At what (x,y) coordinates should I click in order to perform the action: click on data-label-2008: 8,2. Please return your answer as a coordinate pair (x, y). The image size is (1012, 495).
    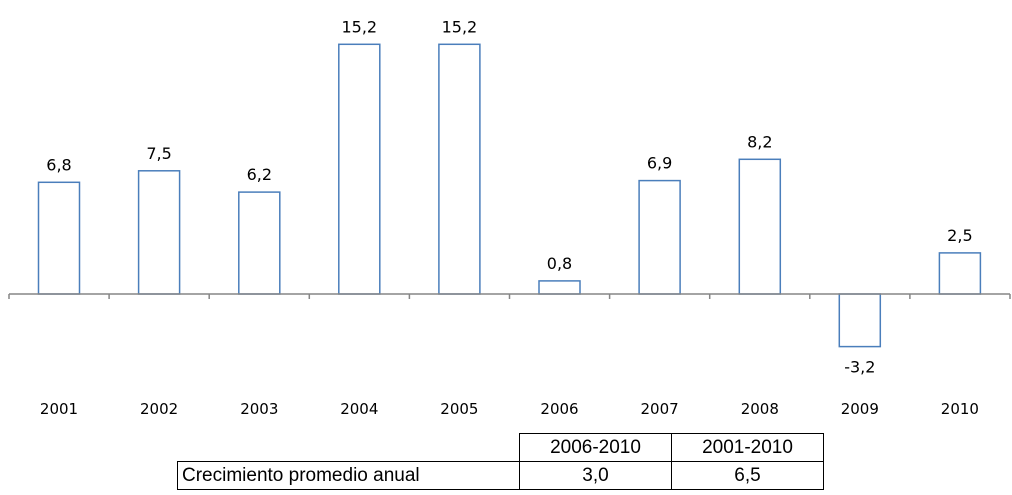
    Looking at the image, I should click on (759, 141).